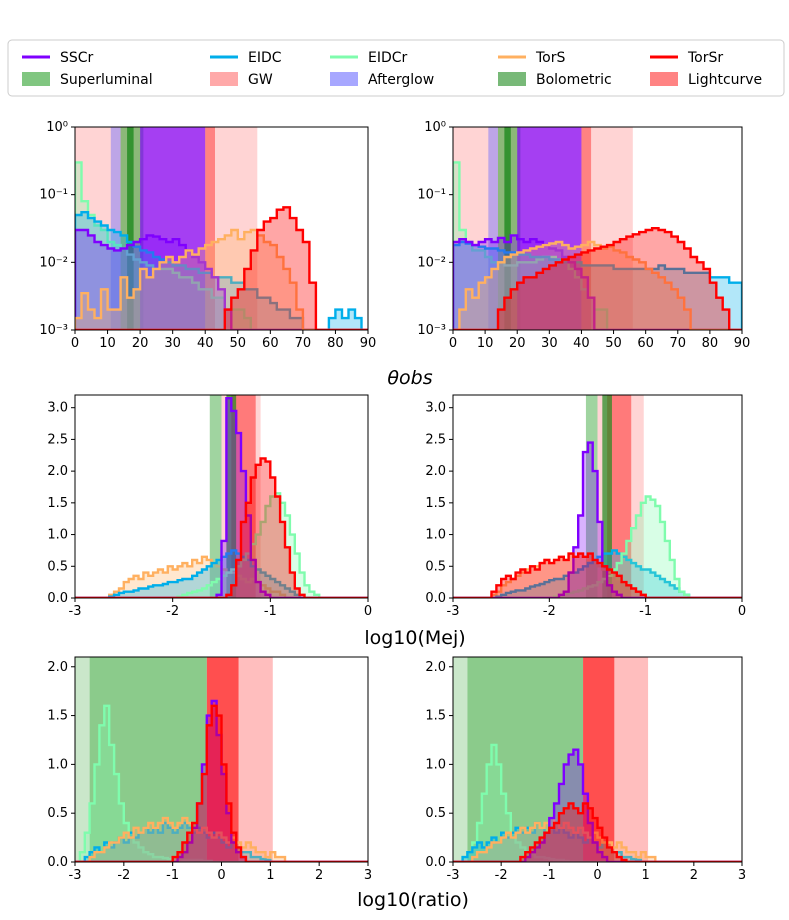 This screenshot has width=789, height=920. Describe the element at coordinates (435, 813) in the screenshot. I see `ytick-label: 0.5` at that location.